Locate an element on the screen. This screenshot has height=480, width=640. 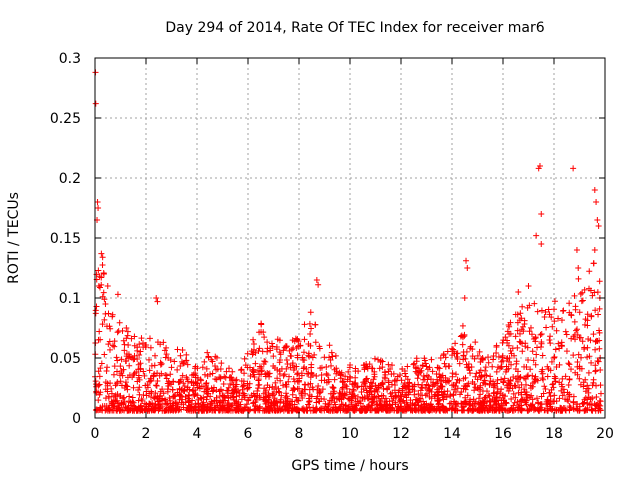
y-tick-label: 0.2 is located at coordinates (70, 179).